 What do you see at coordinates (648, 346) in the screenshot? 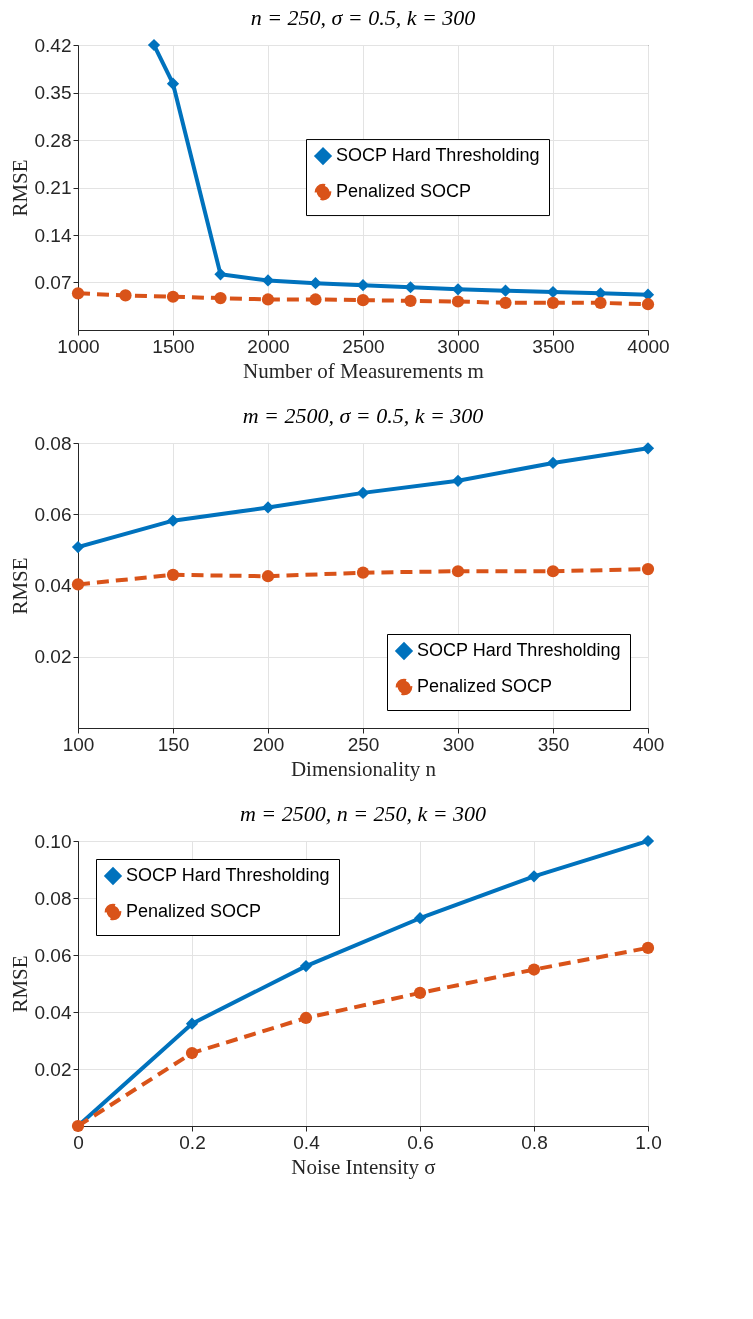
I see `x-tick-label: 4000` at bounding box center [648, 346].